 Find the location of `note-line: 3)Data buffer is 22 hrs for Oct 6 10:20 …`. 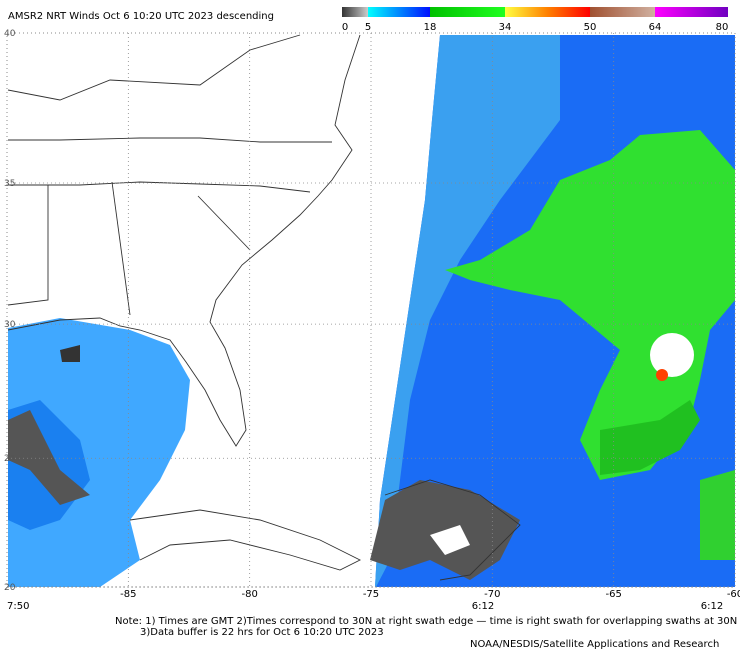

note-line: 3)Data buffer is 22 hrs for Oct 6 10:20 … is located at coordinates (262, 632).